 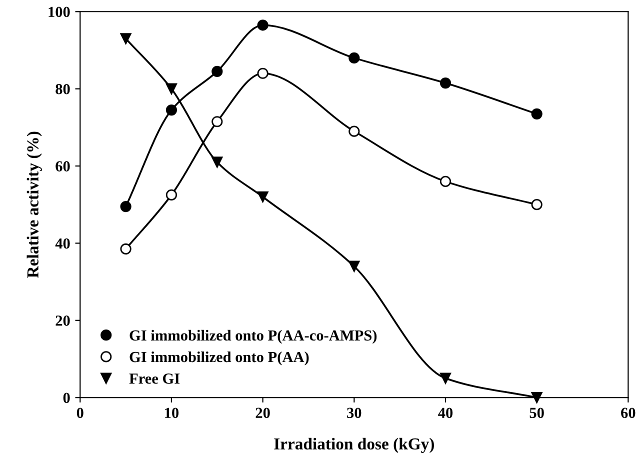 What do you see at coordinates (537, 413) in the screenshot?
I see `x-tick-label: 50` at bounding box center [537, 413].